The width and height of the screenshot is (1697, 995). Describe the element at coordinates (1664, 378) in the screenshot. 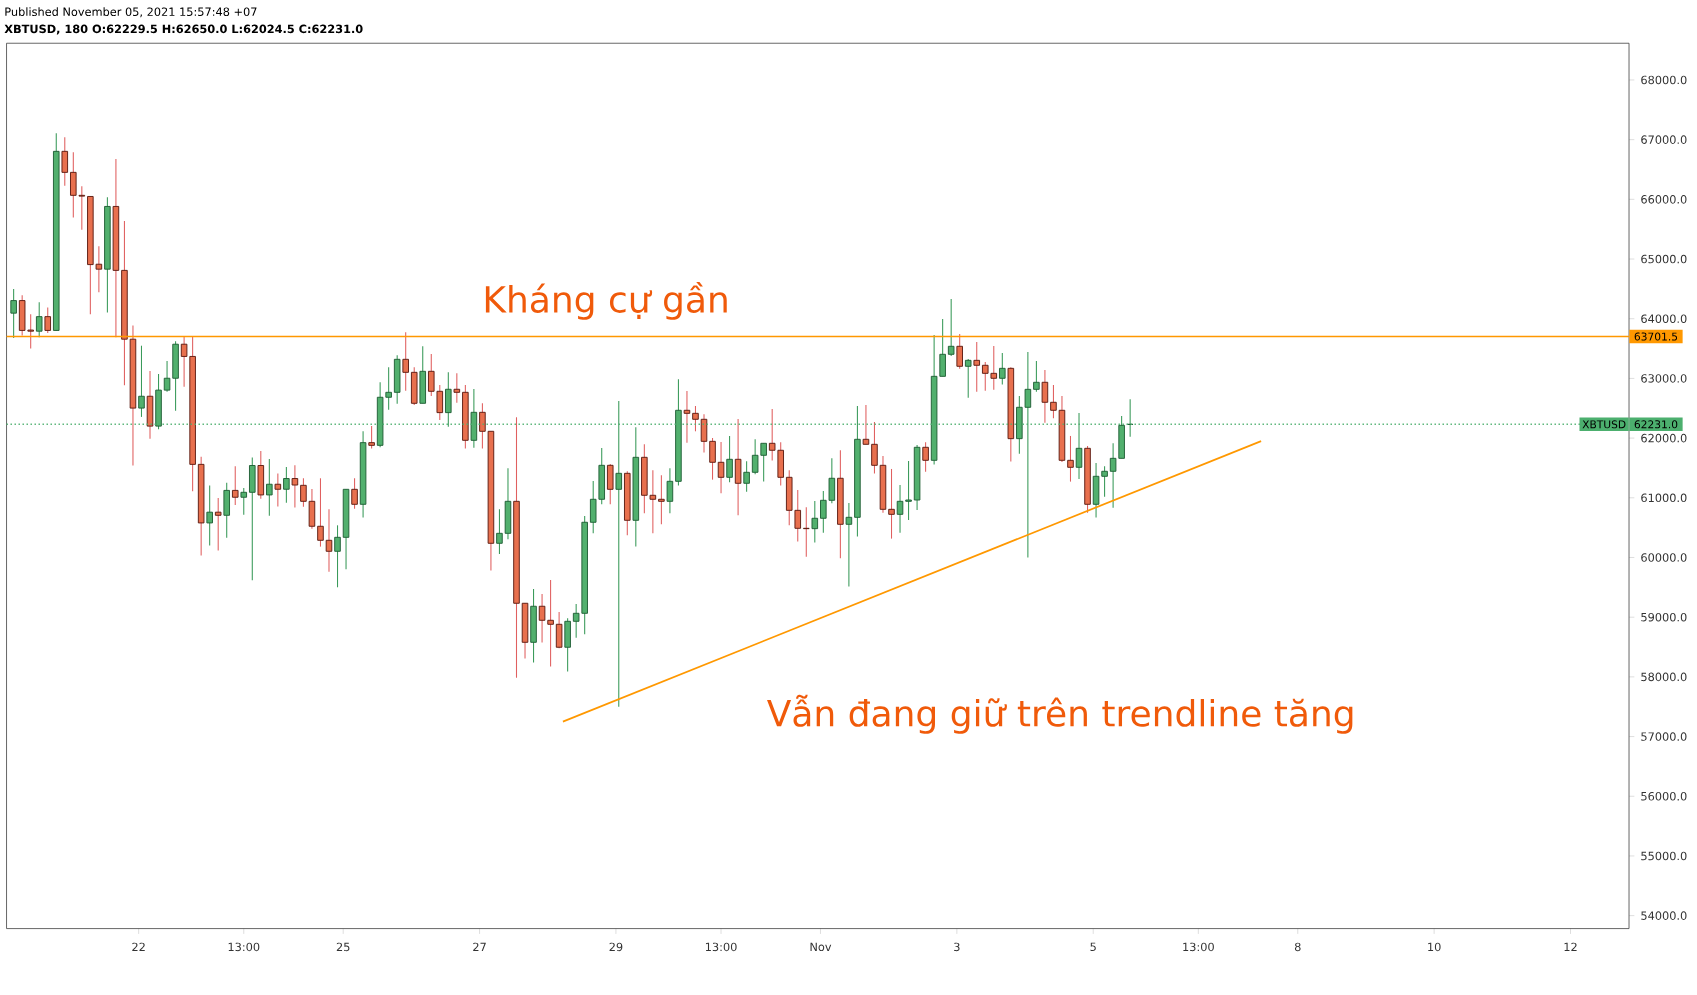

I see `y-tick-label: 63000.0` at that location.